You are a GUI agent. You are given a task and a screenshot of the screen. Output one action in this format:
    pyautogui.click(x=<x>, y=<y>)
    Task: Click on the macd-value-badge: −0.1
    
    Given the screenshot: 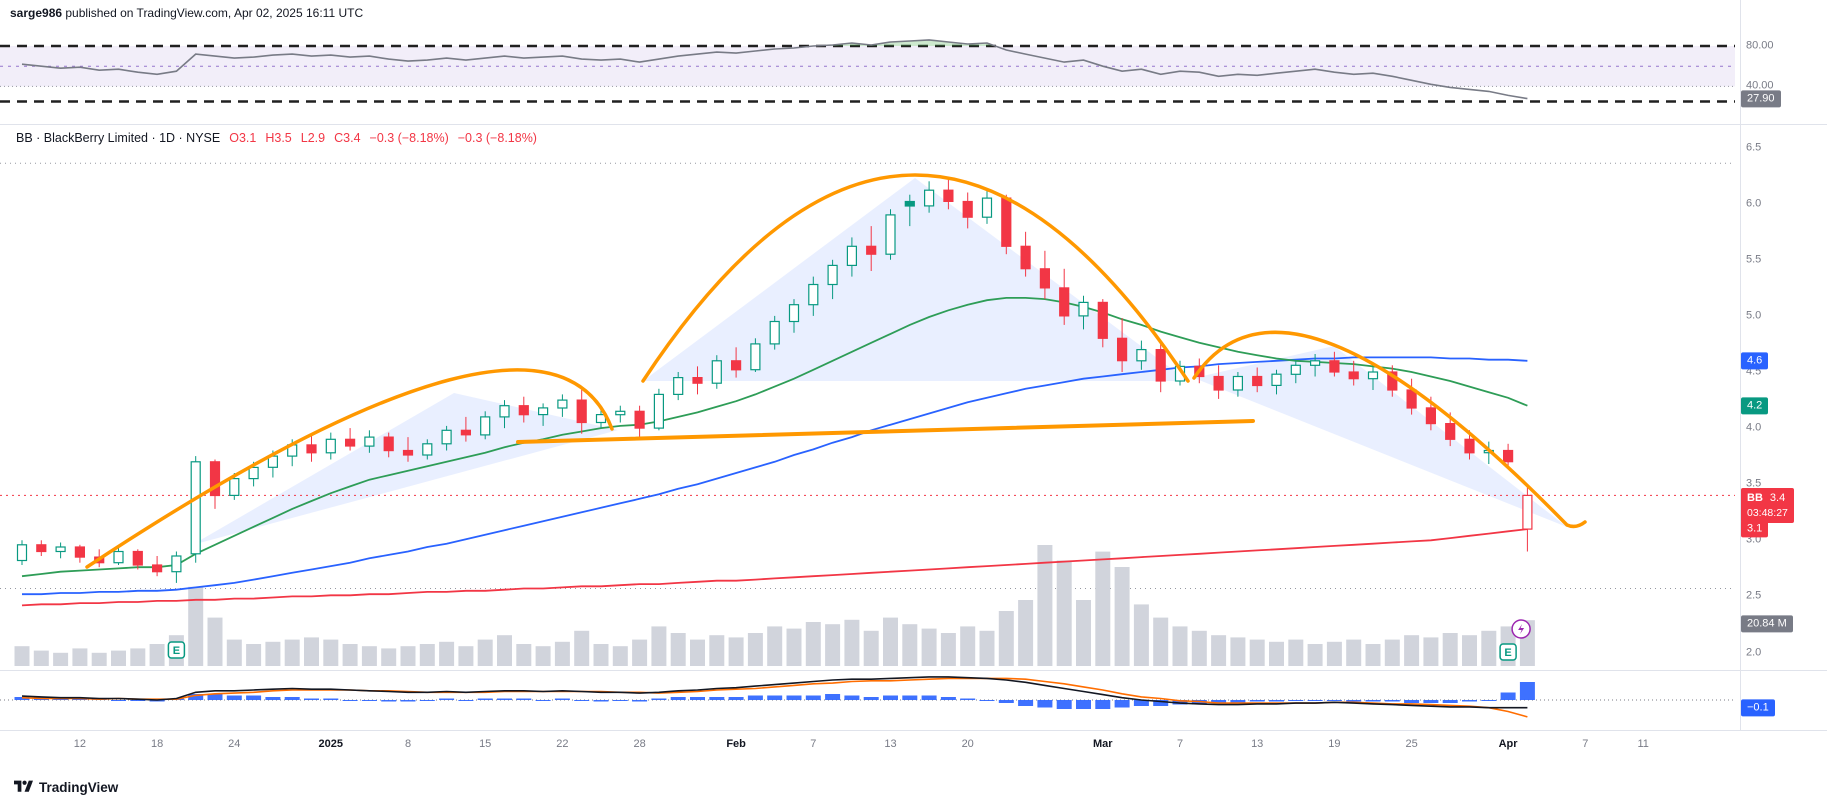 What is the action you would take?
    pyautogui.click(x=1758, y=708)
    